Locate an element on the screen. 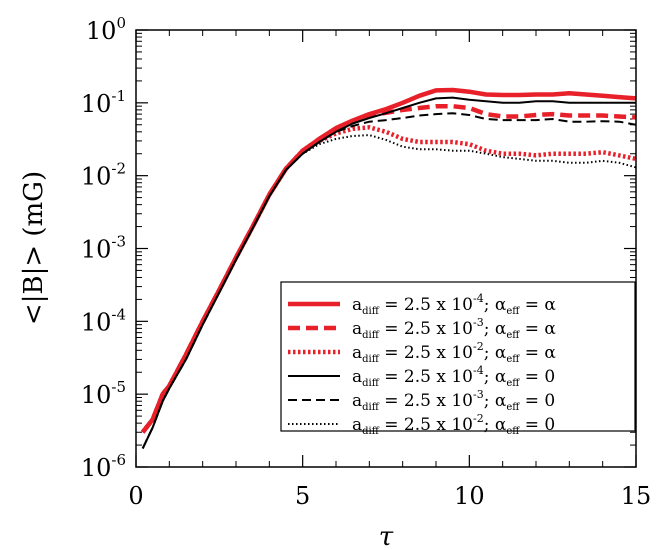  y-axis-label: <|B|> (mG) is located at coordinates (34, 248).